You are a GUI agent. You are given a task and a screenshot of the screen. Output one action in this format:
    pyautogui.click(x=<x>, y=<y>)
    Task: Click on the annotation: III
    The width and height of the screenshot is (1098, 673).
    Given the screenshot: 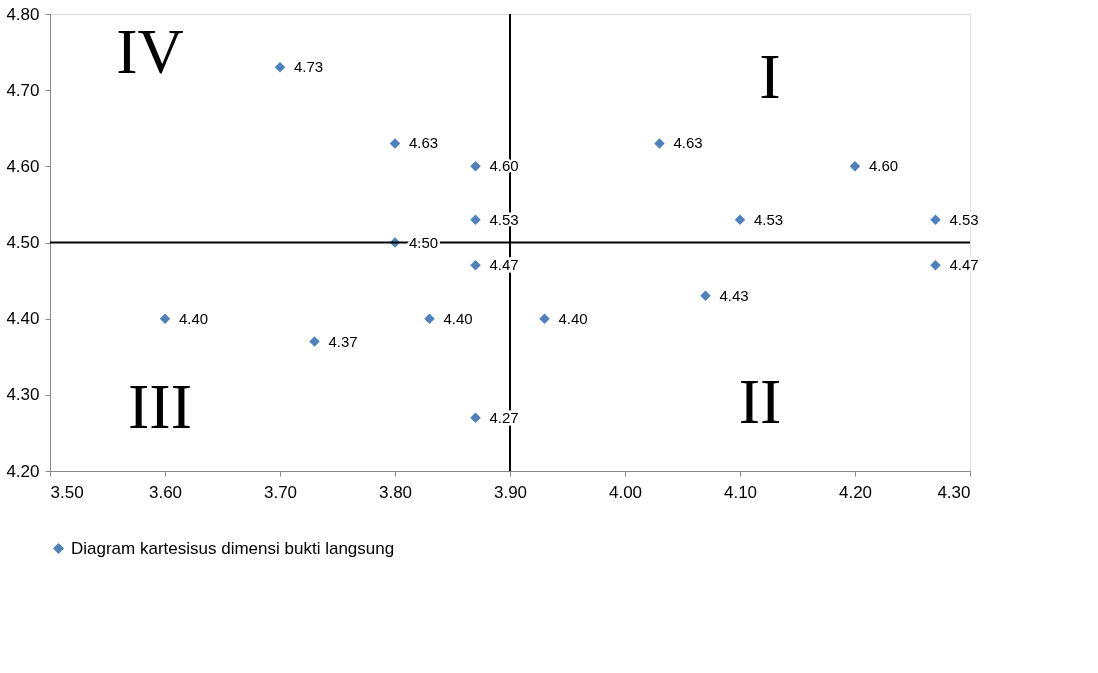 What is the action you would take?
    pyautogui.click(x=160, y=406)
    